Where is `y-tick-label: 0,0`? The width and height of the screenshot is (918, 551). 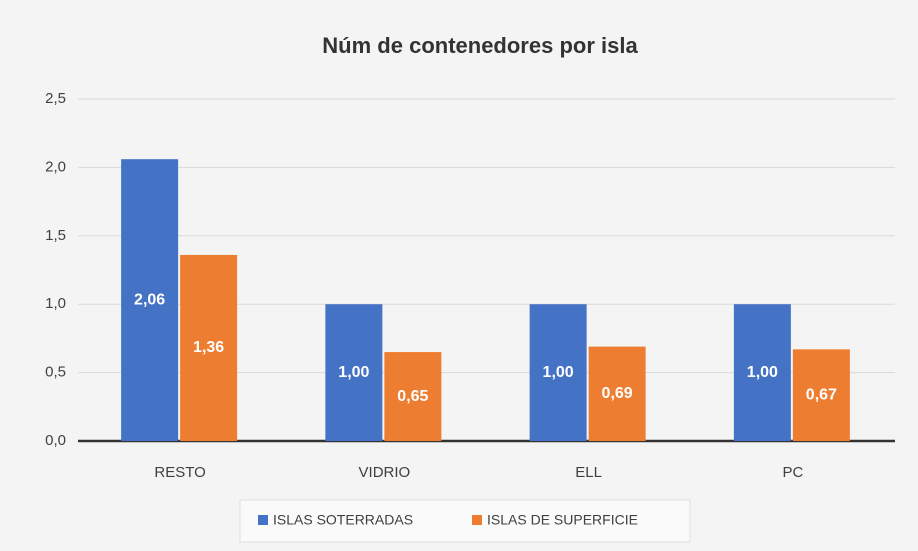 y-tick-label: 0,0 is located at coordinates (55, 440).